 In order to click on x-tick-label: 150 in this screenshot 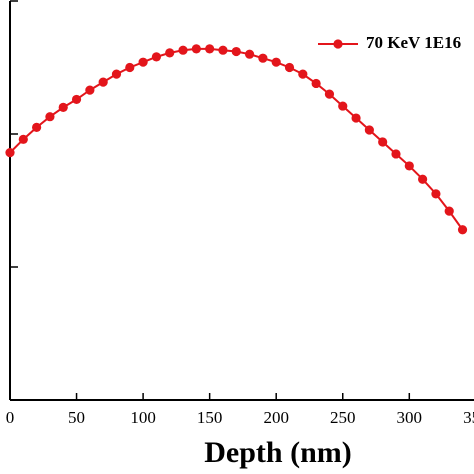, I will do `click(210, 417)`.